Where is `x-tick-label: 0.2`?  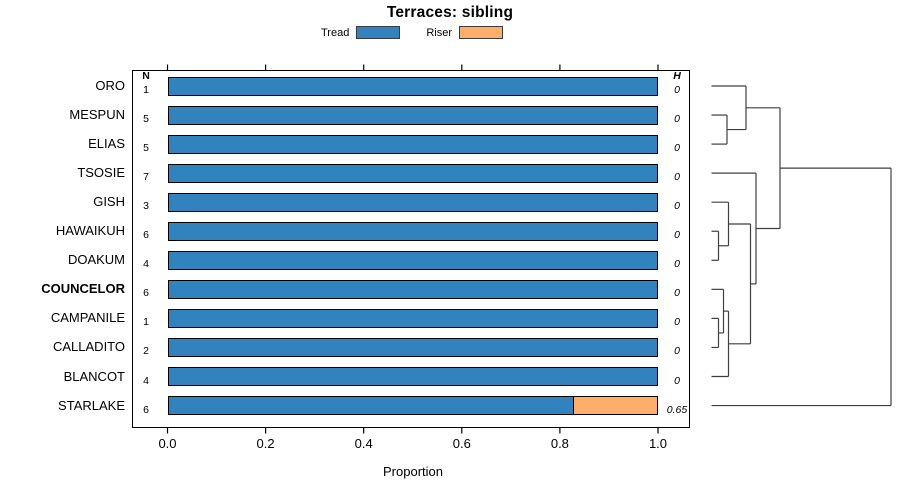 x-tick-label: 0.2 is located at coordinates (265, 443).